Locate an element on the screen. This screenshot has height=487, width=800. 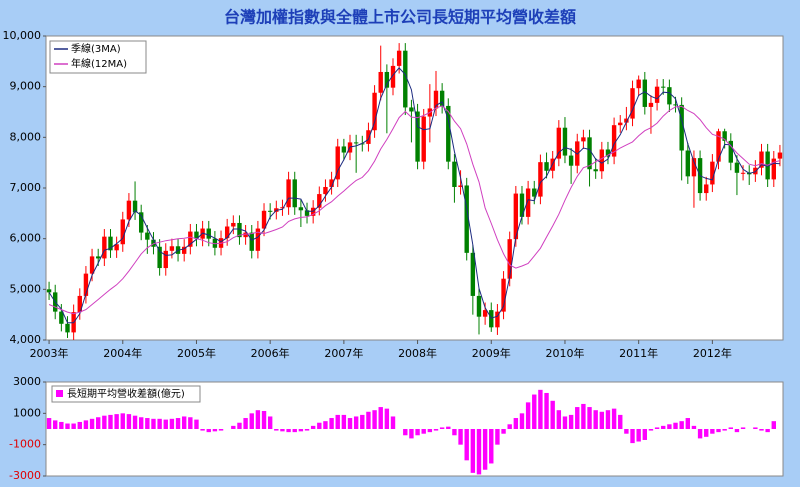
x-tick-label: 2011年 is located at coordinates (638, 353).